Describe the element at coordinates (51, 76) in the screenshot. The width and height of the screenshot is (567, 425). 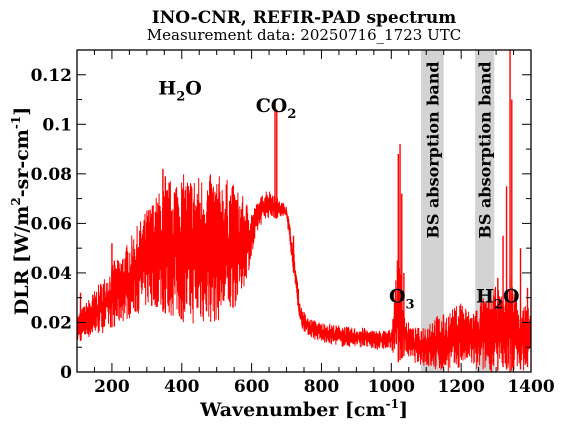
I see `y-tick-label: 0.12` at that location.